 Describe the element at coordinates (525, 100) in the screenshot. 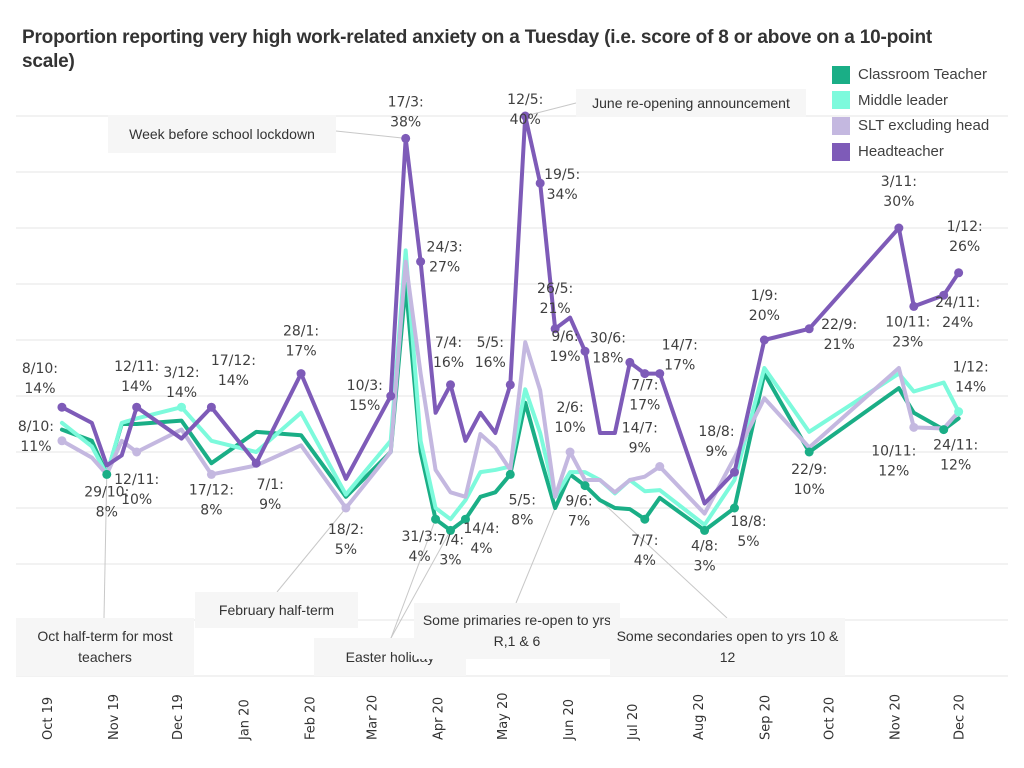

I see `point-label-line: 12/5:` at that location.